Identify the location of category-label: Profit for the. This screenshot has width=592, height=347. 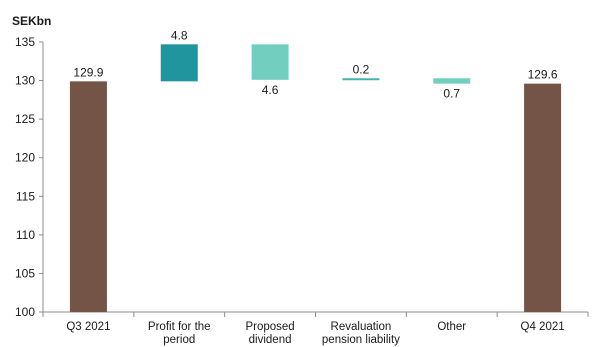
(179, 327).